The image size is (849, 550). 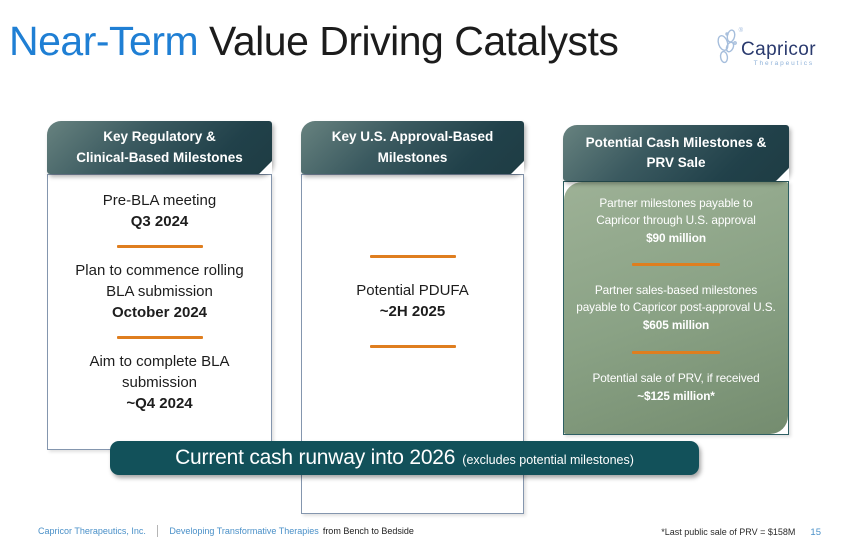 I want to click on page-title-rest: Value Driving Catalysts, so click(x=414, y=41).